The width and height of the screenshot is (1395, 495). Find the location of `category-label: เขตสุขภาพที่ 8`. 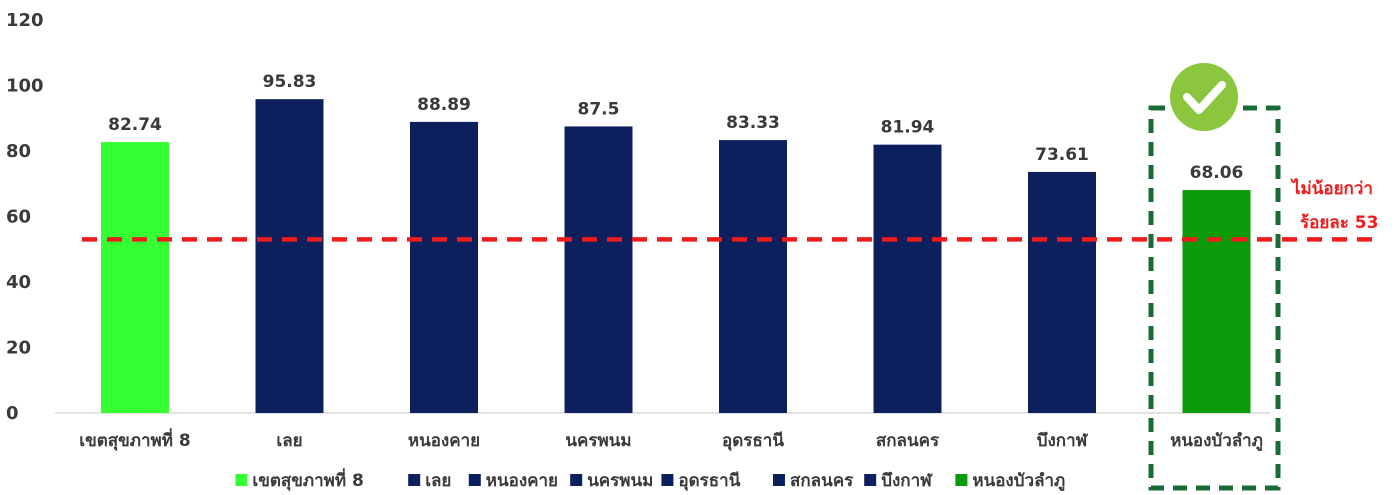

category-label: เขตสุขภาพที่ 8 is located at coordinates (134, 439).